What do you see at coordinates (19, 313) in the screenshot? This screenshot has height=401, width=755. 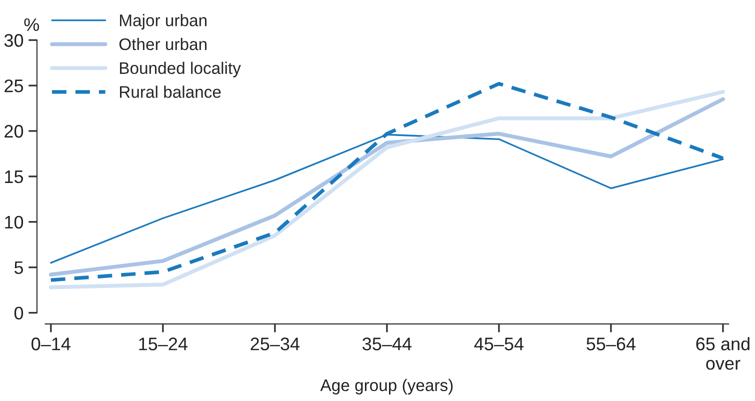 I see `y-tick-label: 0` at bounding box center [19, 313].